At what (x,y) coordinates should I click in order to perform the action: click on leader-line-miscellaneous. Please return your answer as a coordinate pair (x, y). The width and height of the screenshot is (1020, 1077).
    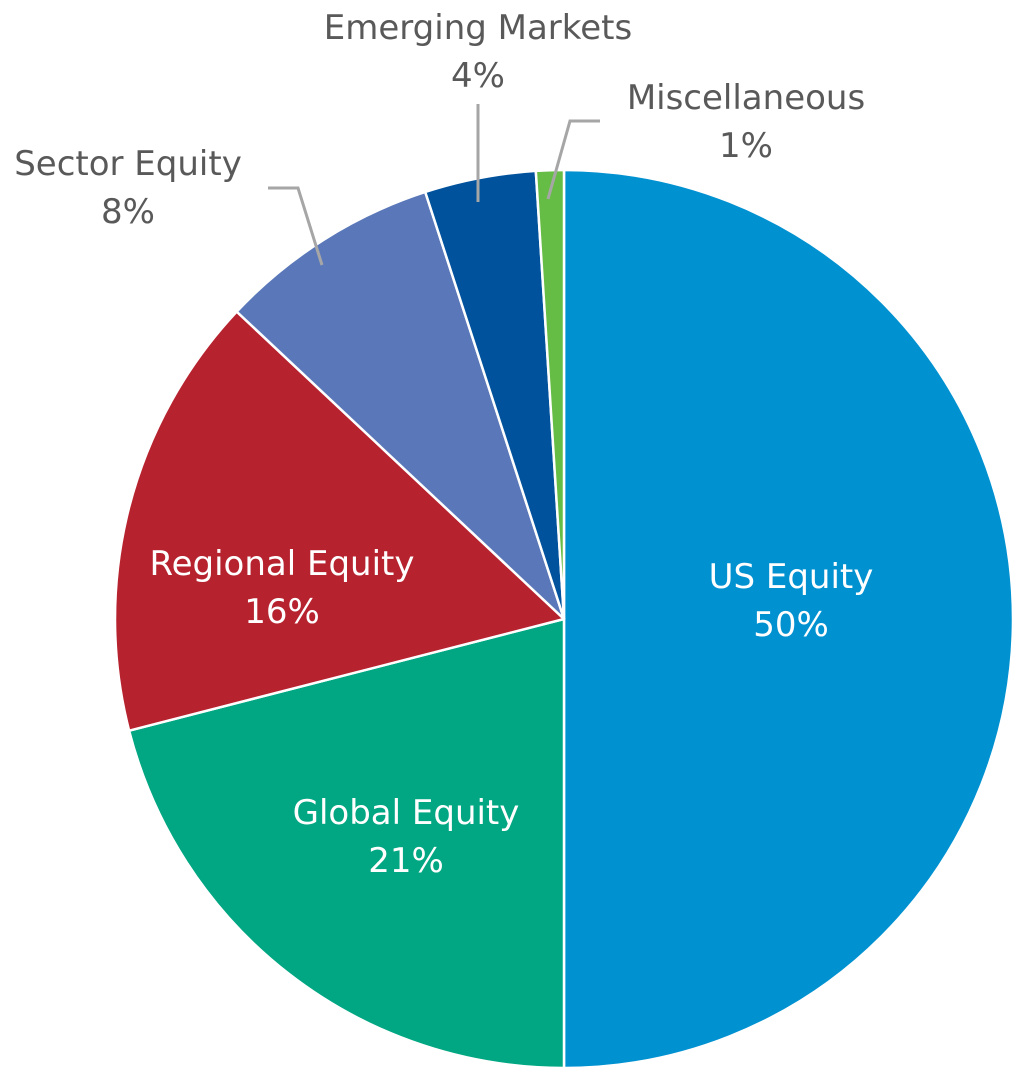
    Looking at the image, I should click on (573, 159).